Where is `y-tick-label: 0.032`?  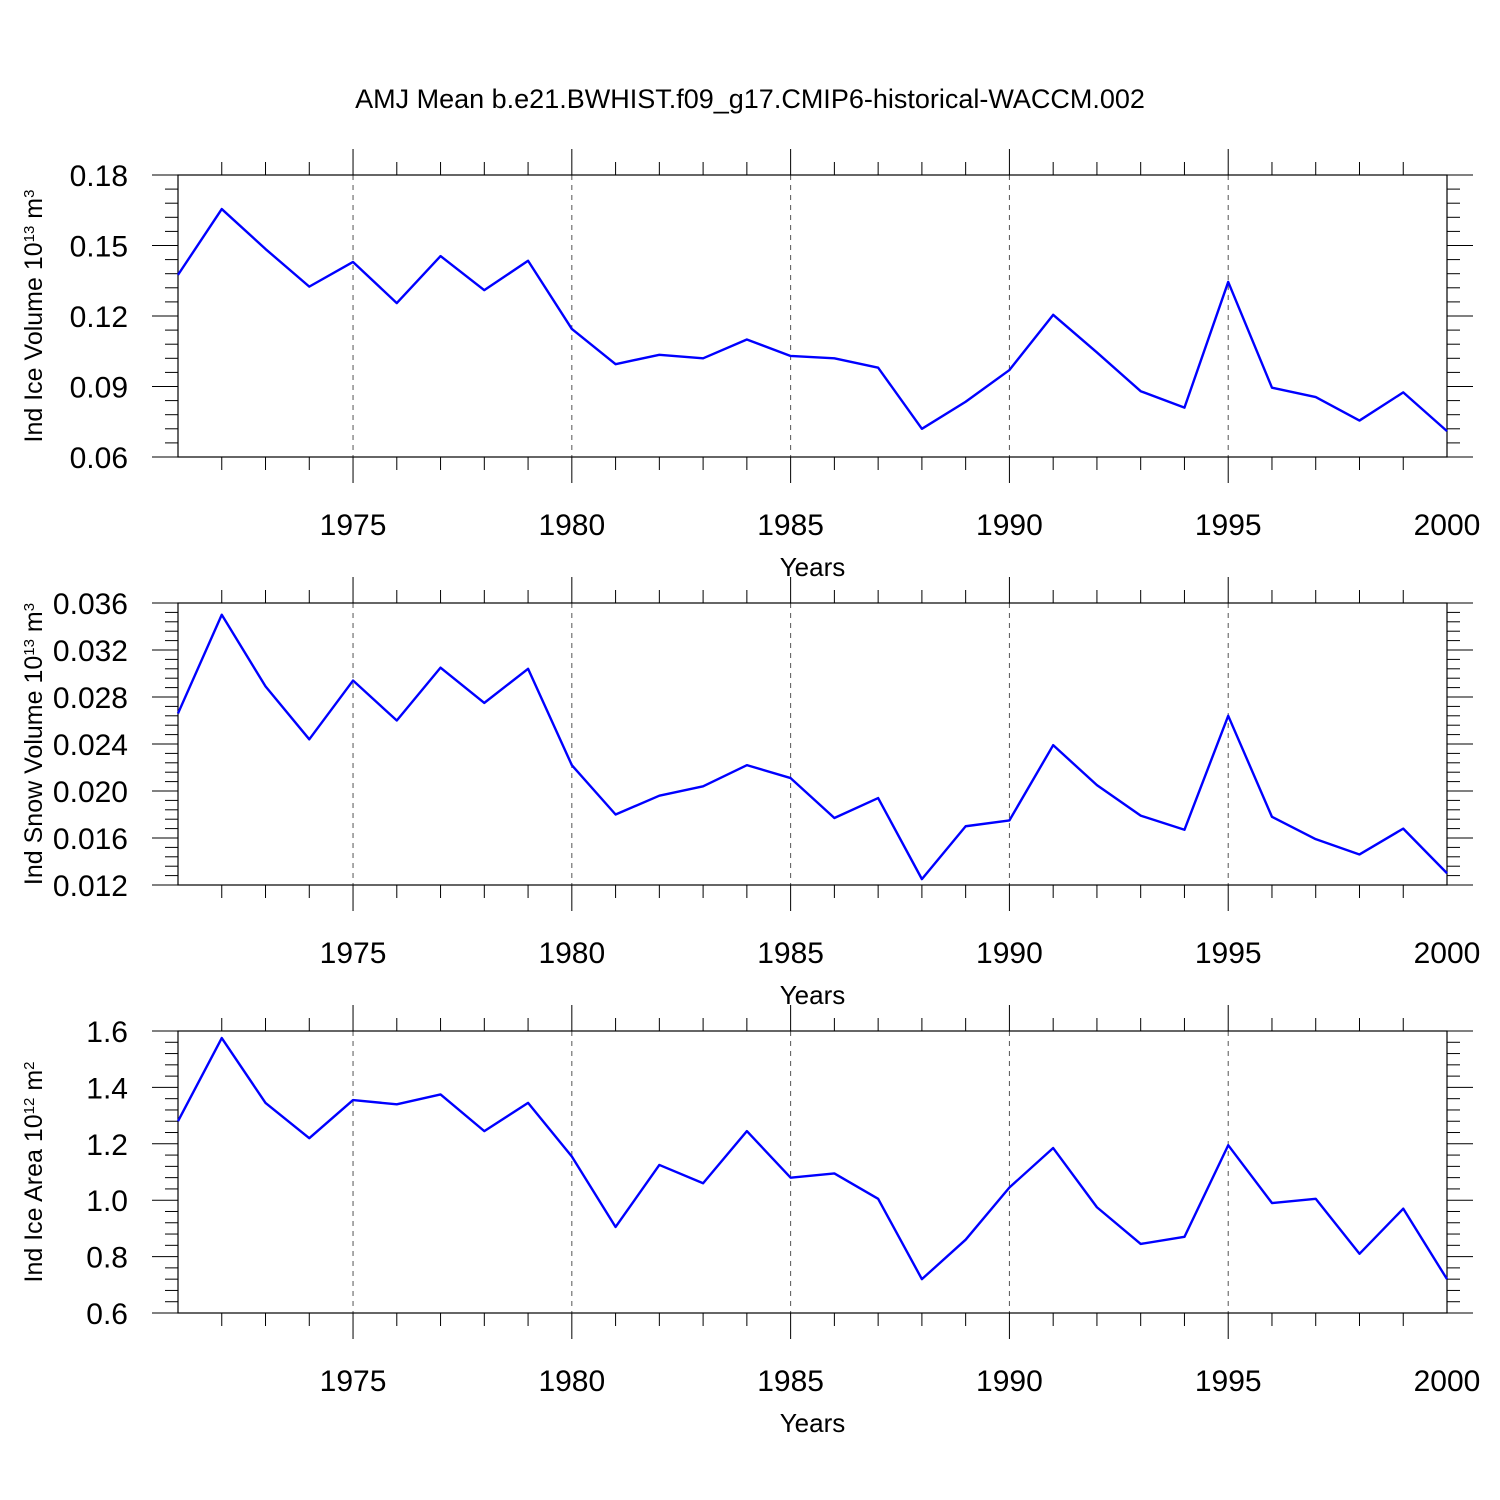
y-tick-label: 0.032 is located at coordinates (90, 651).